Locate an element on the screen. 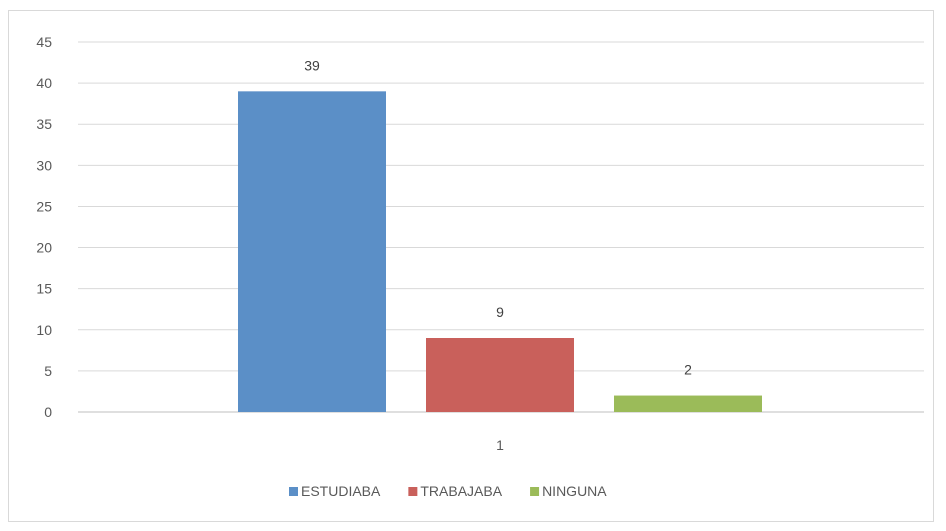 The width and height of the screenshot is (946, 531). data-label-ninguna: 2 is located at coordinates (688, 370).